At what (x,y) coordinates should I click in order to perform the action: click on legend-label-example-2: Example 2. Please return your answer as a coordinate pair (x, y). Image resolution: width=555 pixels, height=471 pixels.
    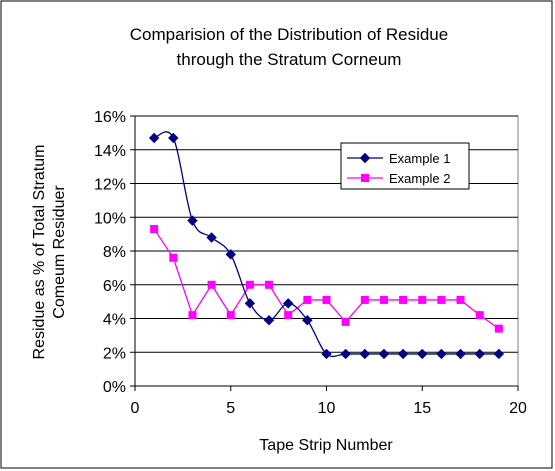
    Looking at the image, I should click on (419, 178).